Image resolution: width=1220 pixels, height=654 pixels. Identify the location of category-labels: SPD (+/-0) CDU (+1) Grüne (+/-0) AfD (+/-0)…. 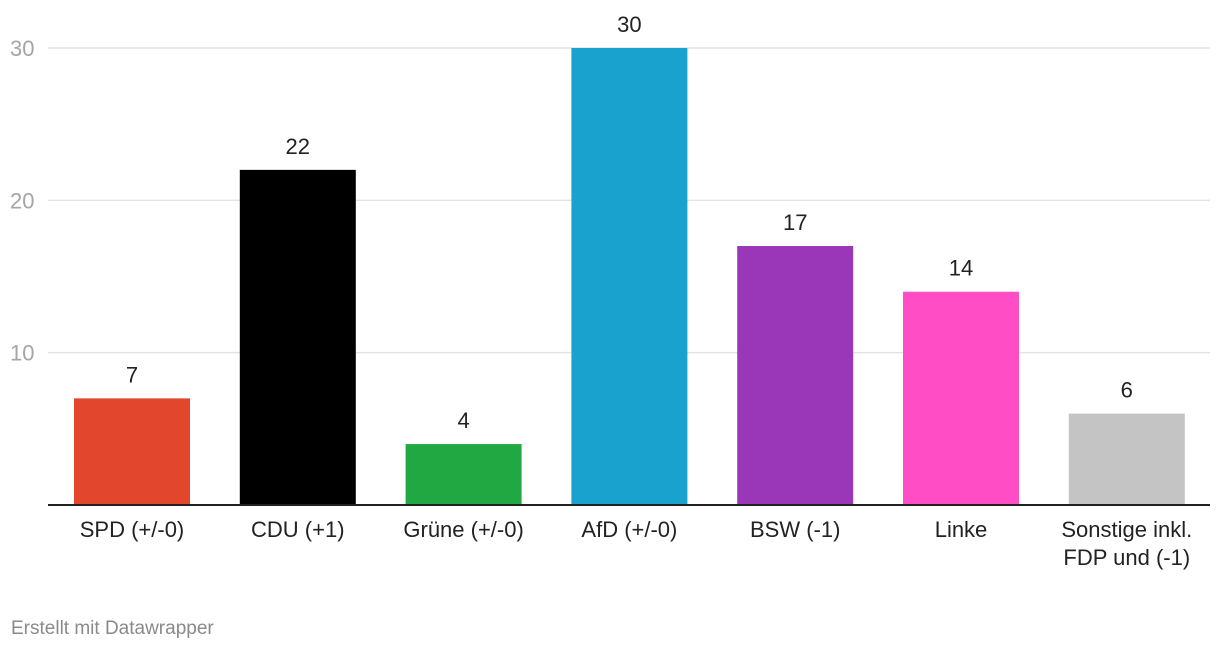
(636, 543).